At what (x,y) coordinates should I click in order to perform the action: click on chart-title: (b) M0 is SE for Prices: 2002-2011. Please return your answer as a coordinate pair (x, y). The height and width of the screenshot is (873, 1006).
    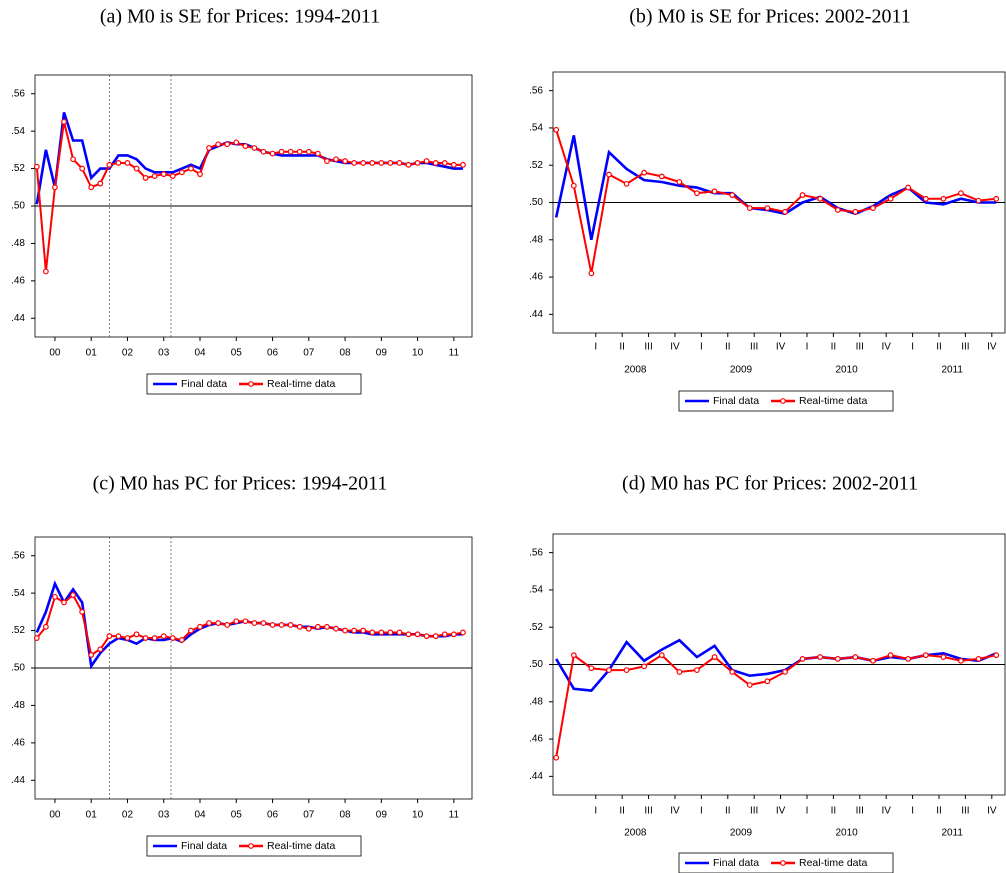
    Looking at the image, I should click on (769, 17).